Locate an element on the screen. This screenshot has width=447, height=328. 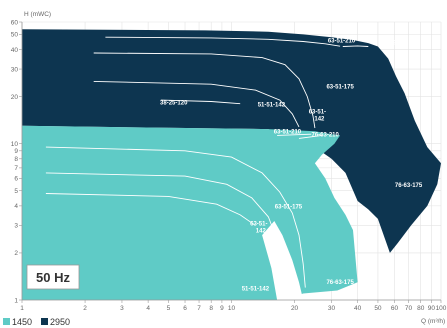
frequency-badge-label: 50 Hz is located at coordinates (53, 277).